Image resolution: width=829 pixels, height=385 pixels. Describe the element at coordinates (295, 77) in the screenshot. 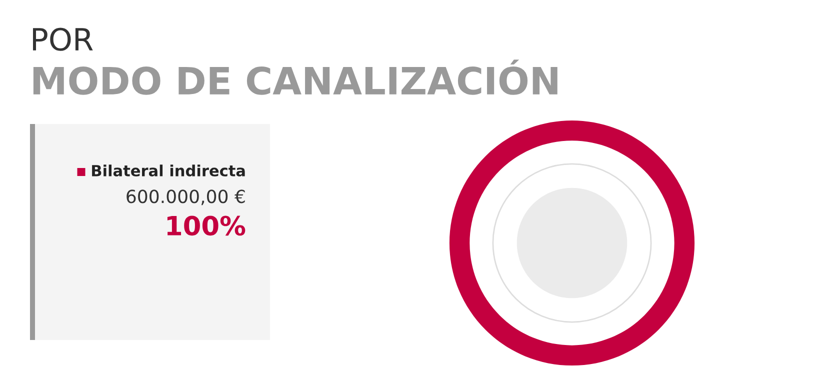

I see `chart-subtitle: MODO DE CANALIZACIÓN` at that location.